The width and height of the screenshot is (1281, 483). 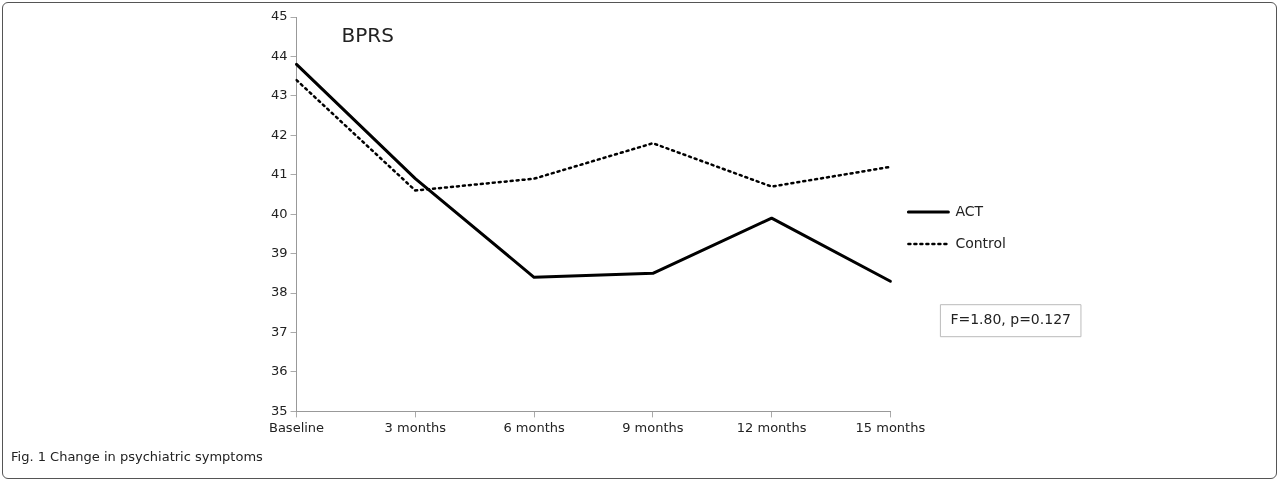 I want to click on legend-label: Control, so click(x=980, y=242).